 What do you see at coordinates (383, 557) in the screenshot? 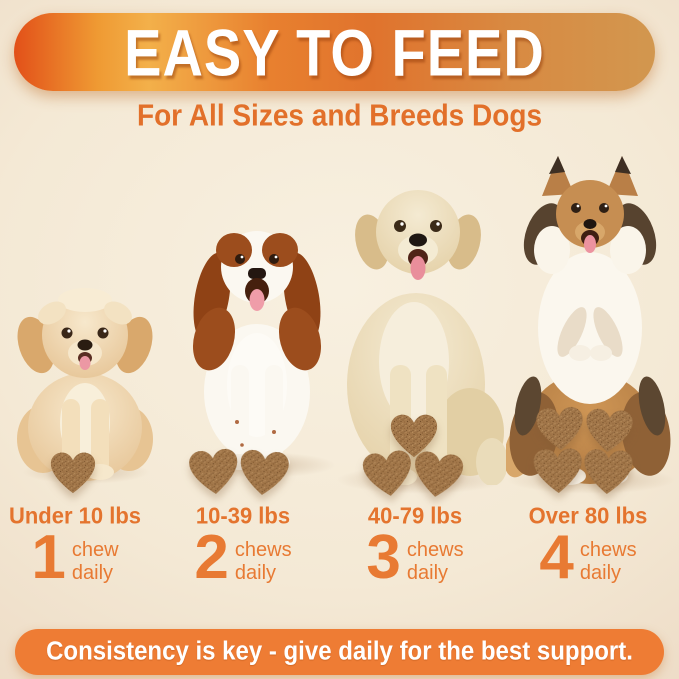
I see `chew-count: 3` at bounding box center [383, 557].